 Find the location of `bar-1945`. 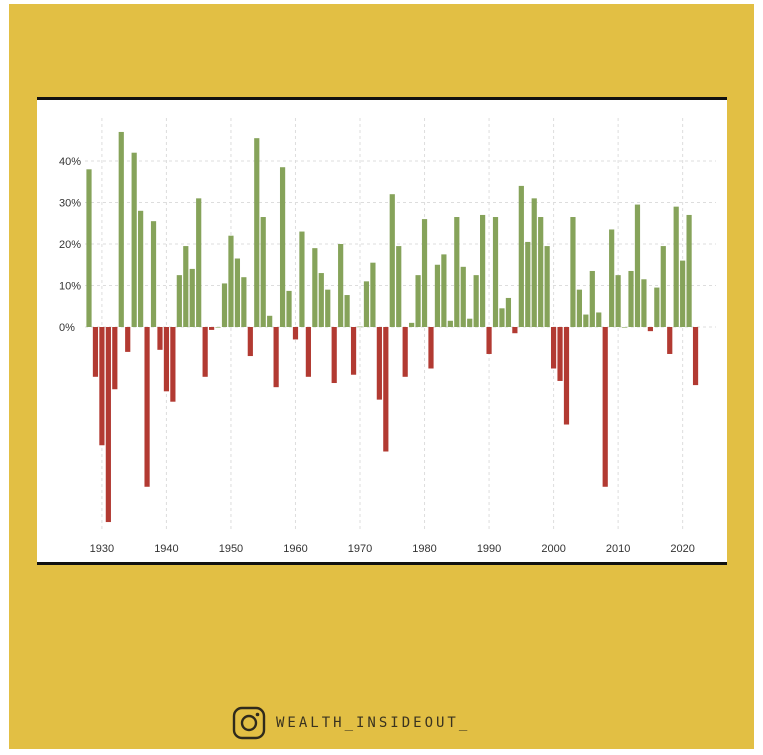

bar-1945 is located at coordinates (199, 262).